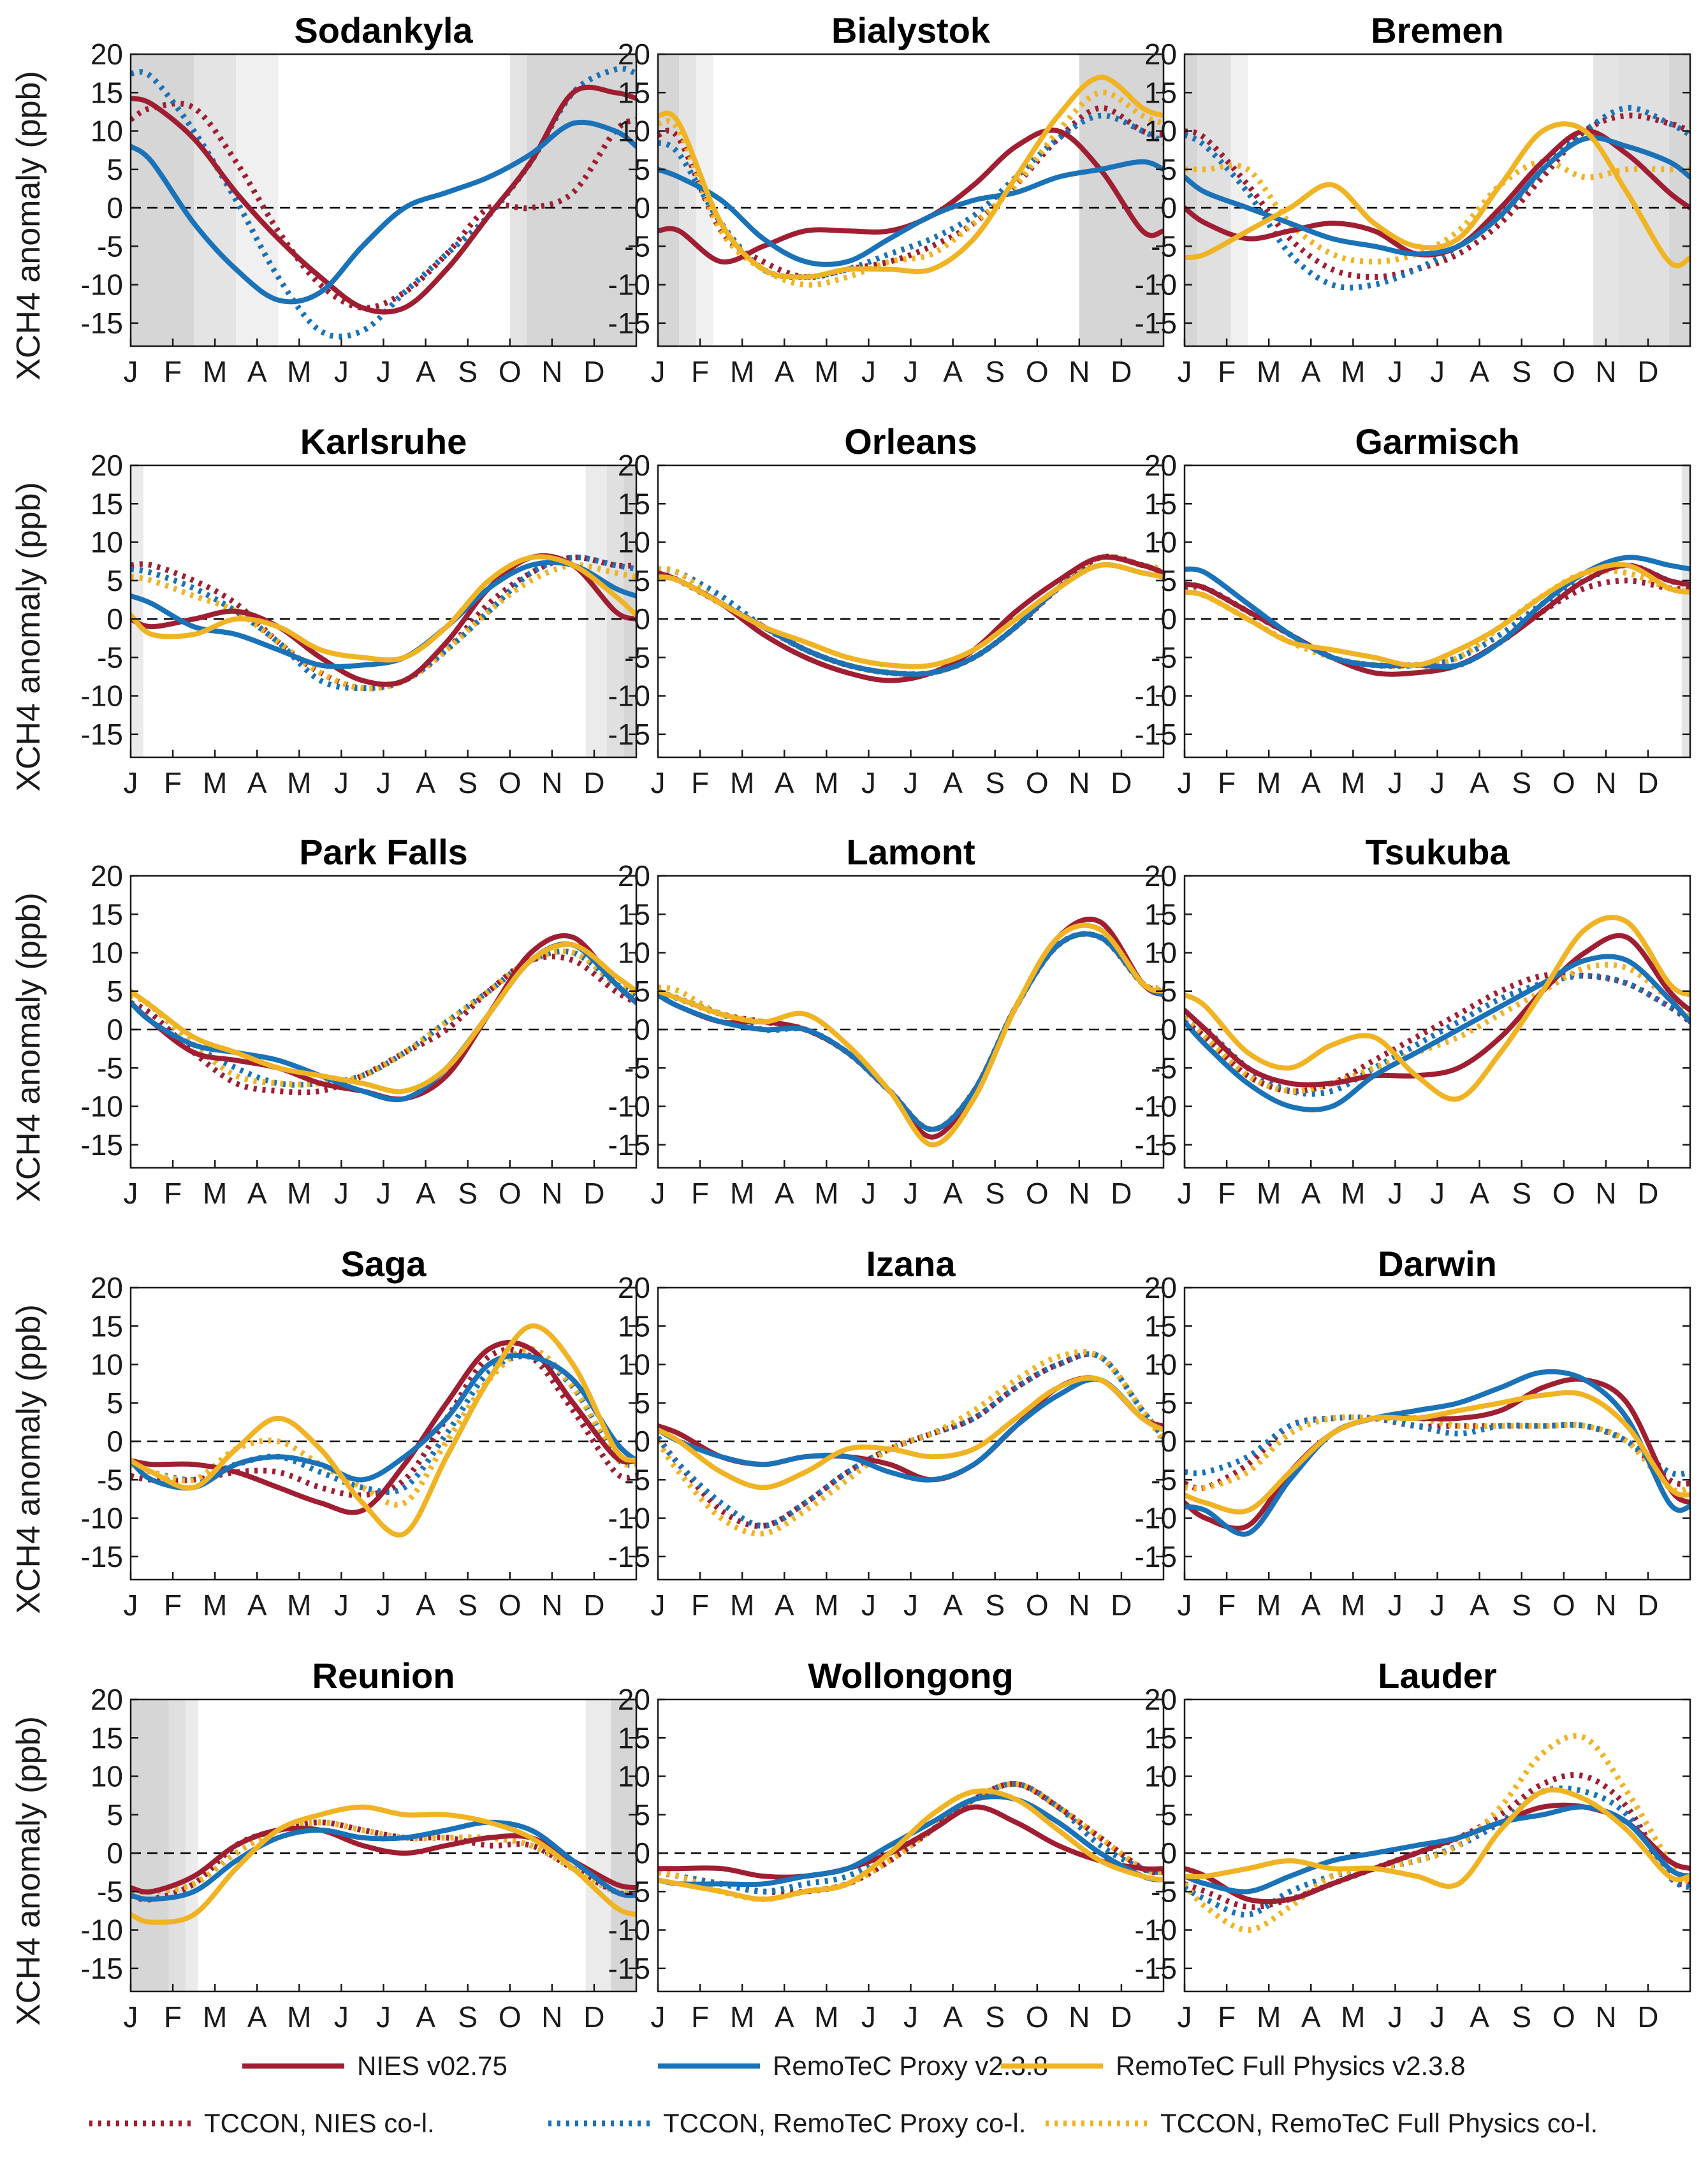  I want to click on panel-title: Wollongong, so click(910, 1675).